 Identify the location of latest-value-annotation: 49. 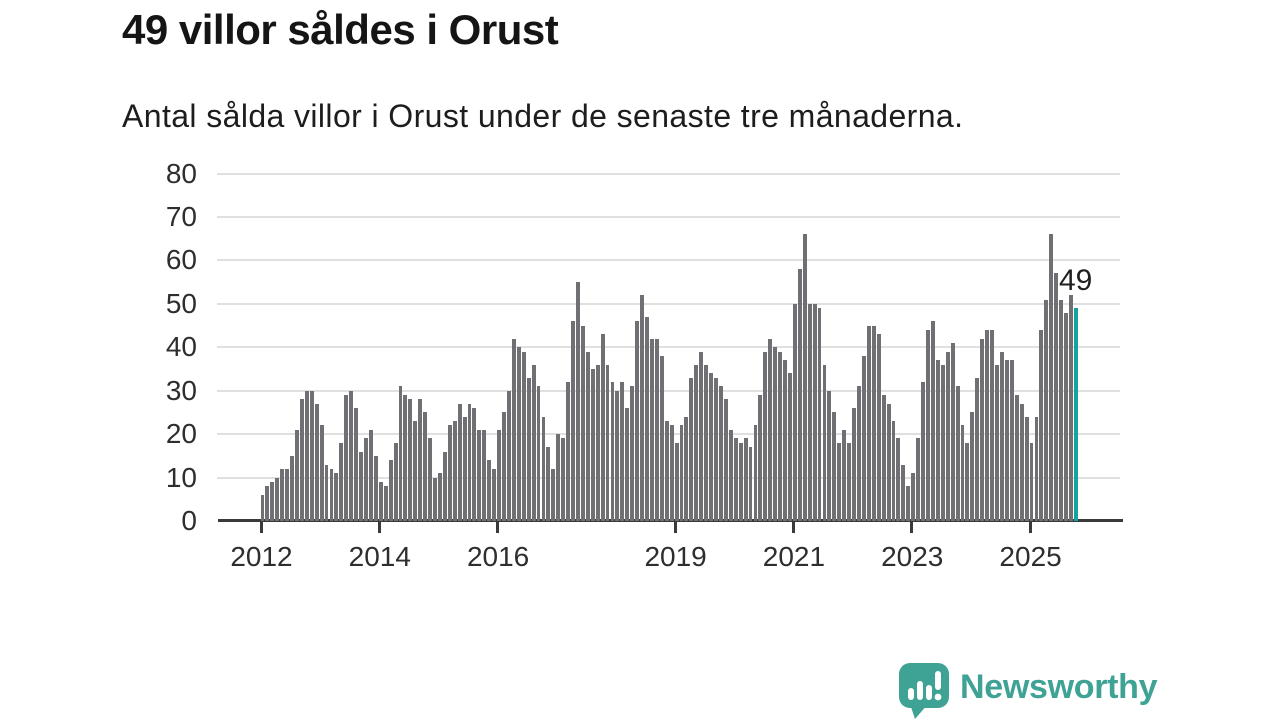
(1076, 280).